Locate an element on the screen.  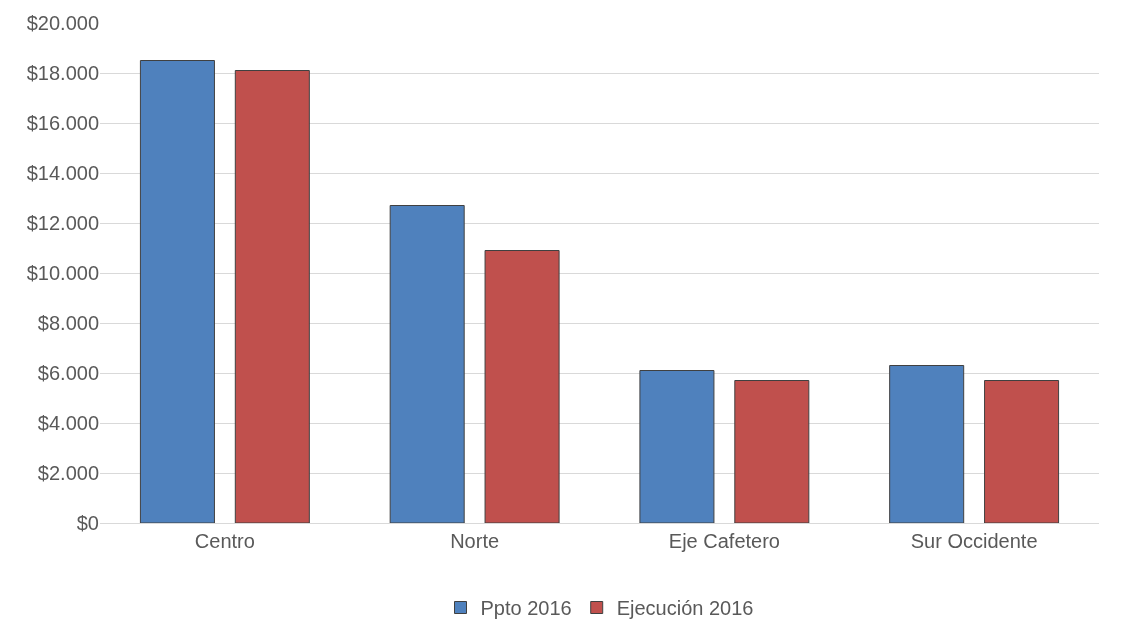
y-tick-label: $10.000 is located at coordinates (62, 273).